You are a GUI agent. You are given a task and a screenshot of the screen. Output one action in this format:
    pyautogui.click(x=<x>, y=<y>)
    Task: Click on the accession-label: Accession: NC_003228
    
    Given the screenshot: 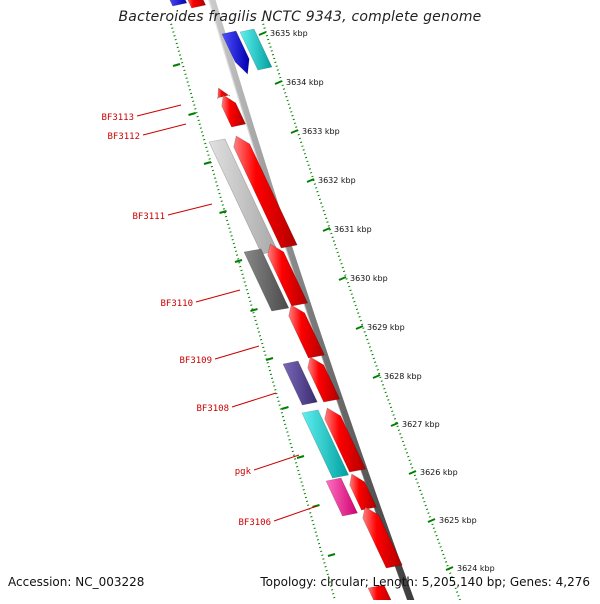 What is the action you would take?
    pyautogui.click(x=76, y=582)
    